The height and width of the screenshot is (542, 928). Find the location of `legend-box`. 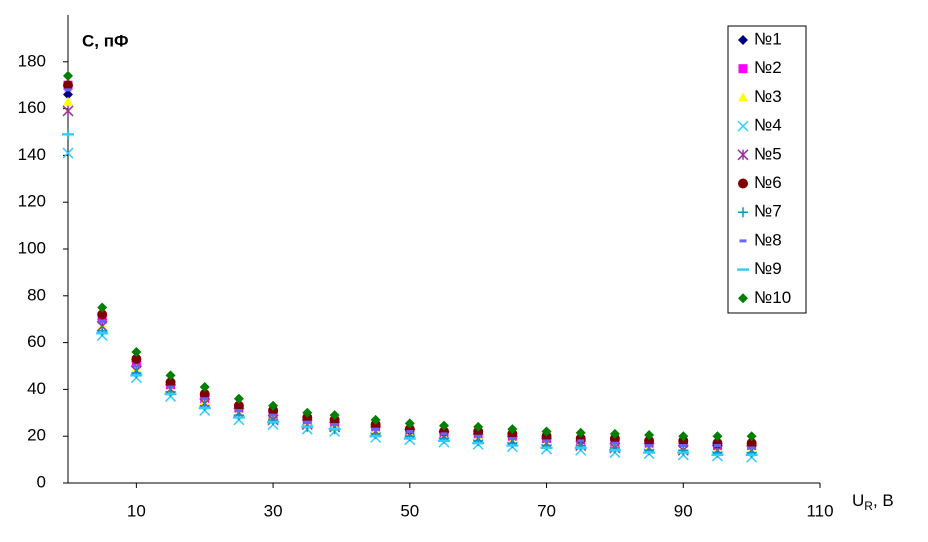

legend-box is located at coordinates (767, 169).